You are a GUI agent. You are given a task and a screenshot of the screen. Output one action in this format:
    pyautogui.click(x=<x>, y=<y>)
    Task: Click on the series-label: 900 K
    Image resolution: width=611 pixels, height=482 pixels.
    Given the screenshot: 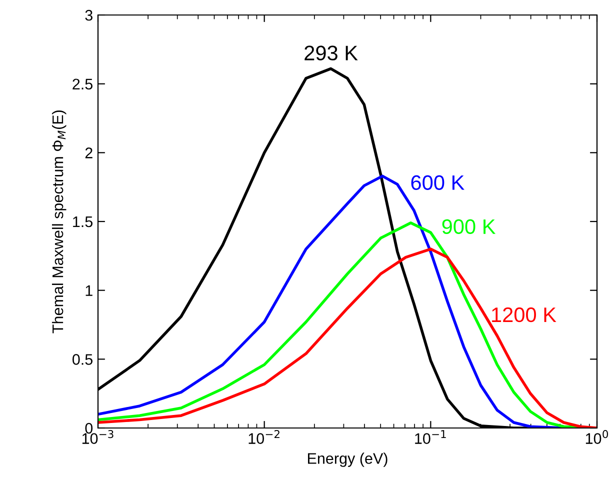 What is the action you would take?
    pyautogui.click(x=469, y=226)
    